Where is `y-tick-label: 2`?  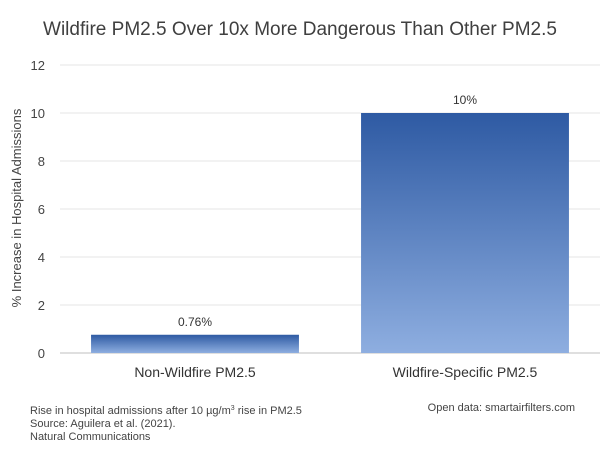 y-tick-label: 2 is located at coordinates (41, 305).